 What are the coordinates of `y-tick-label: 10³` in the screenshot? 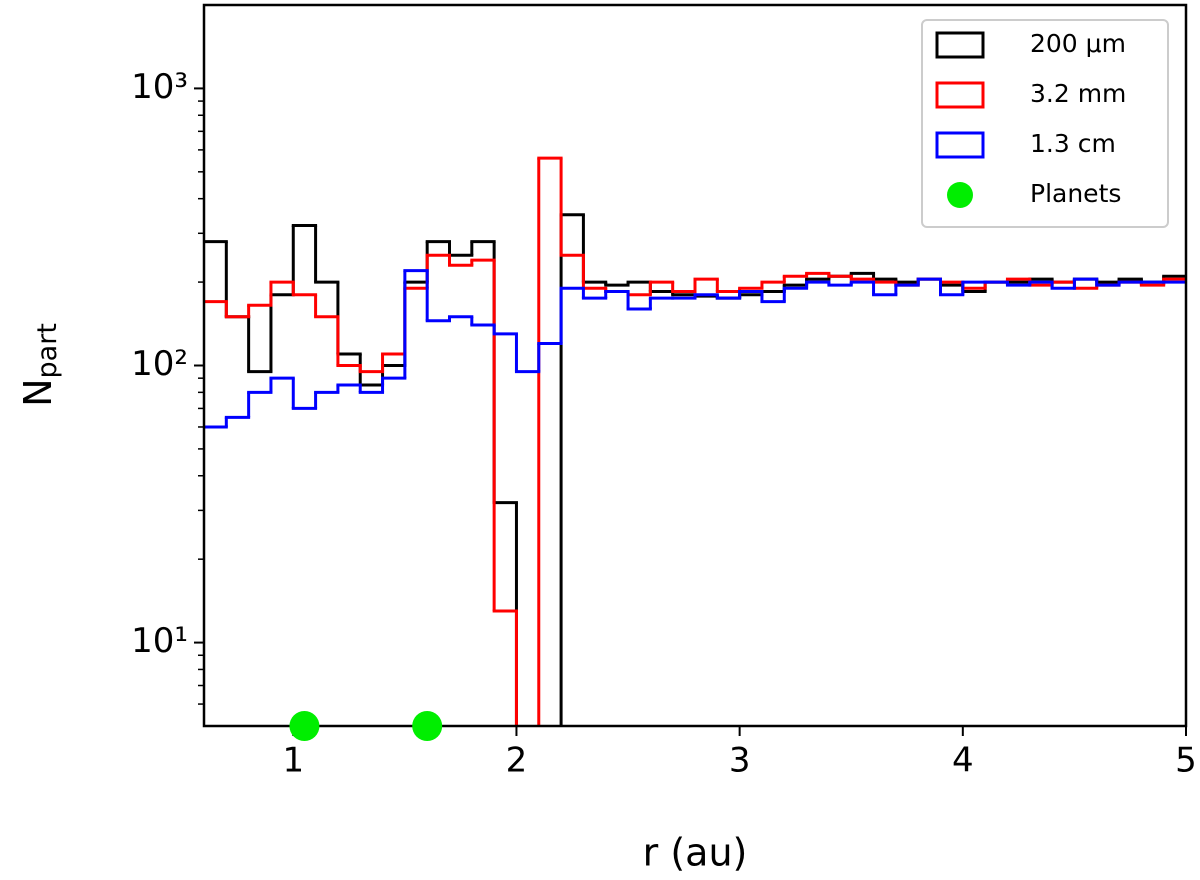 It's located at (159, 87).